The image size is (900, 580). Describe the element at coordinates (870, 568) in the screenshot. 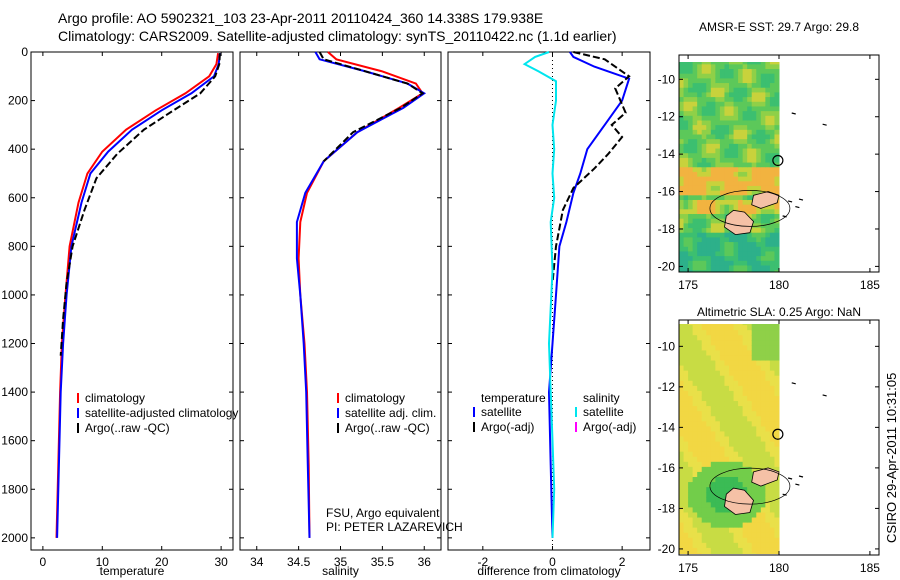

I see `x-tick-label: 185` at that location.